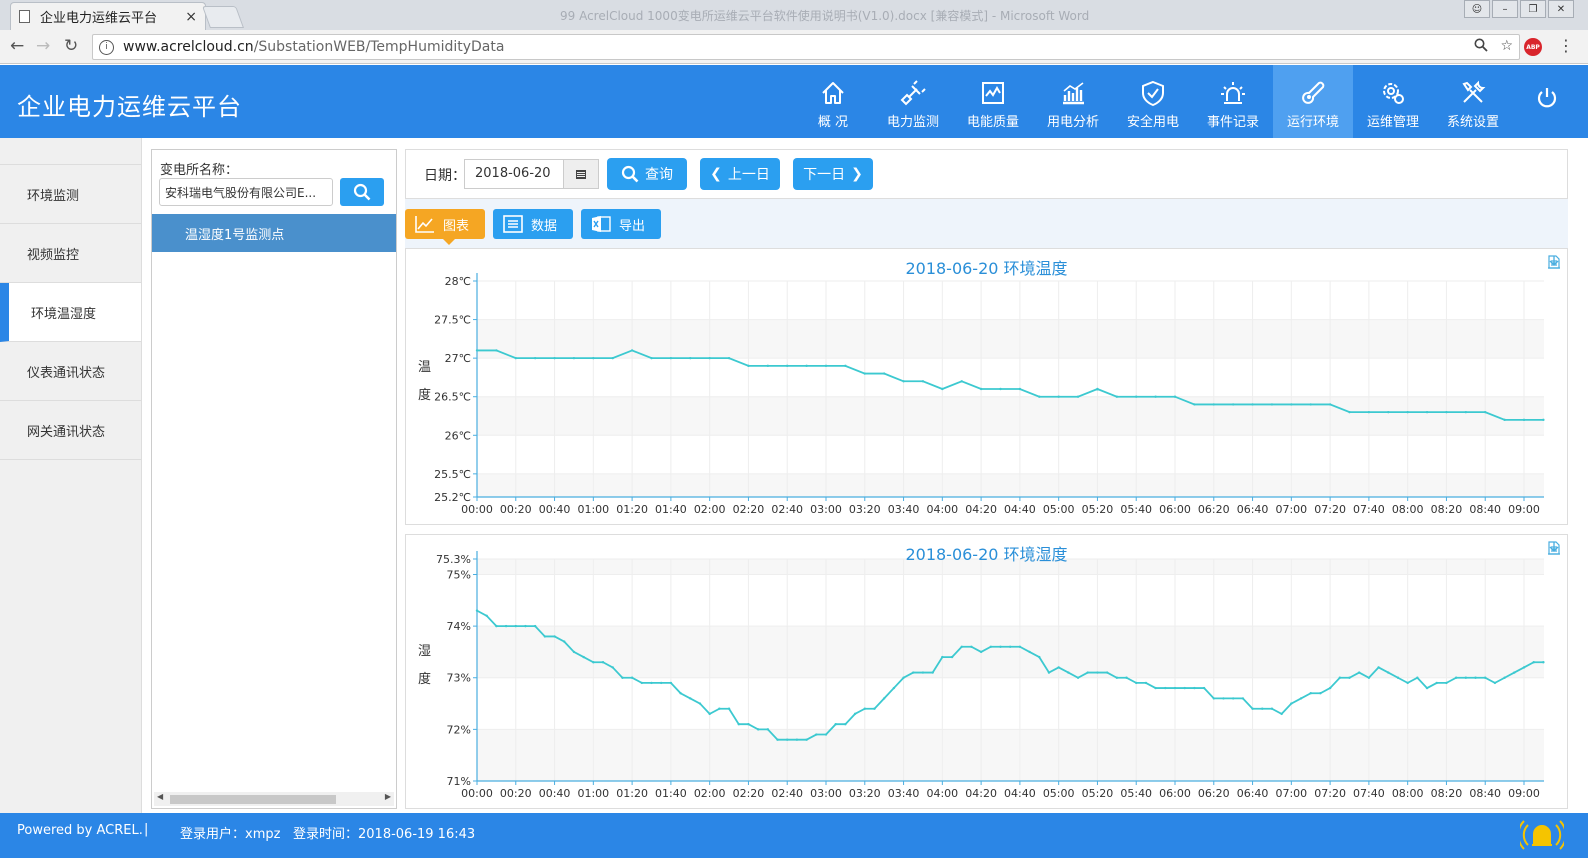 This screenshot has width=1588, height=858. I want to click on forward-arrow-icon: →, so click(43, 46).